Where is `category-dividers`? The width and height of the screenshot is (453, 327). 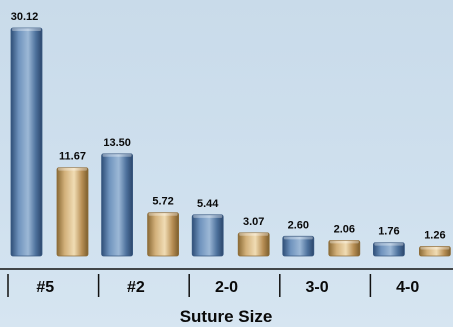
category-dividers is located at coordinates (189, 285).